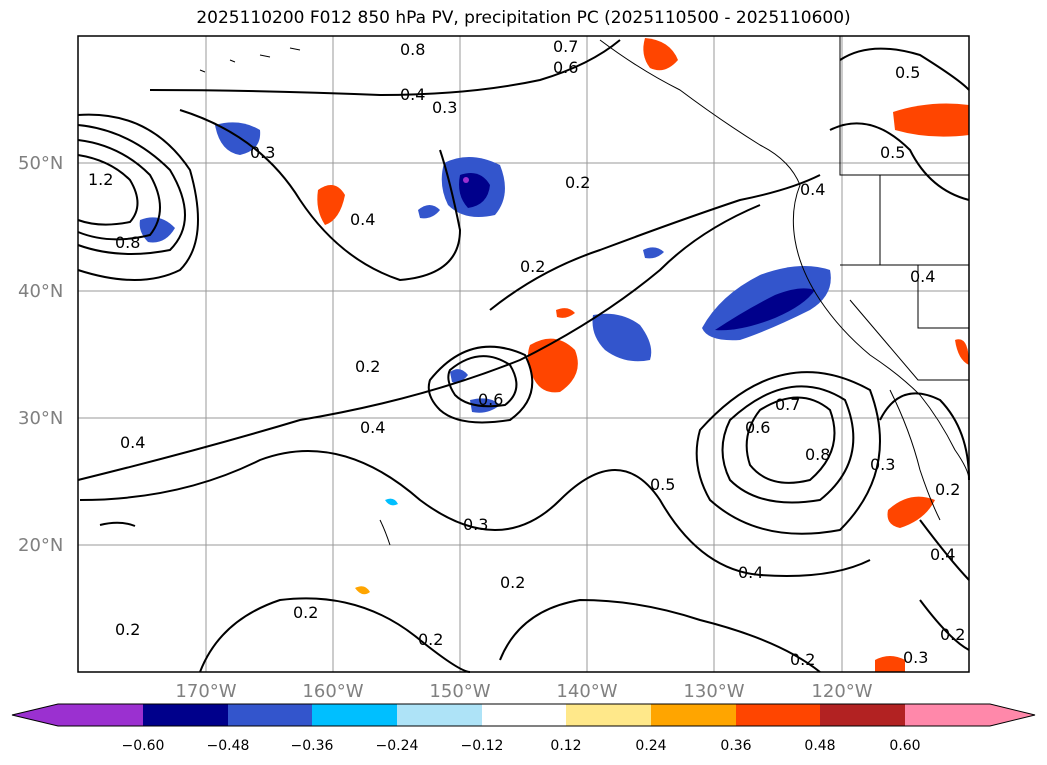  I want to click on coastline-baja, so click(915, 455).